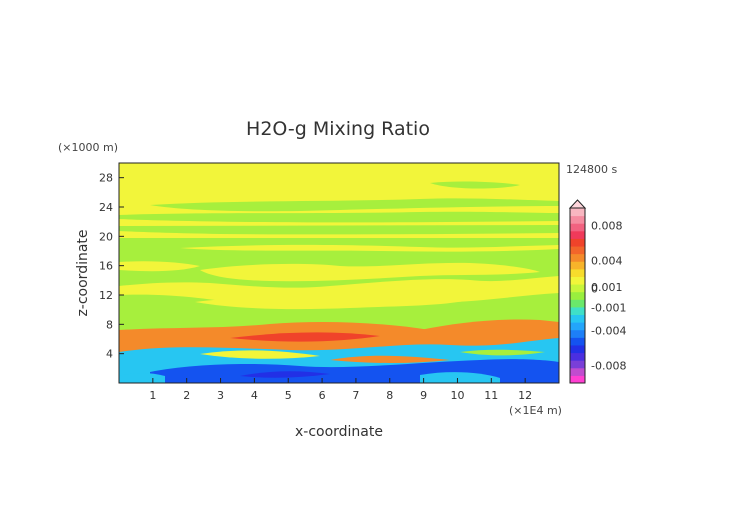 Image resolution: width=752 pixels, height=532 pixels. What do you see at coordinates (83, 272) in the screenshot?
I see `y-axis-label: z-coordinate` at bounding box center [83, 272].